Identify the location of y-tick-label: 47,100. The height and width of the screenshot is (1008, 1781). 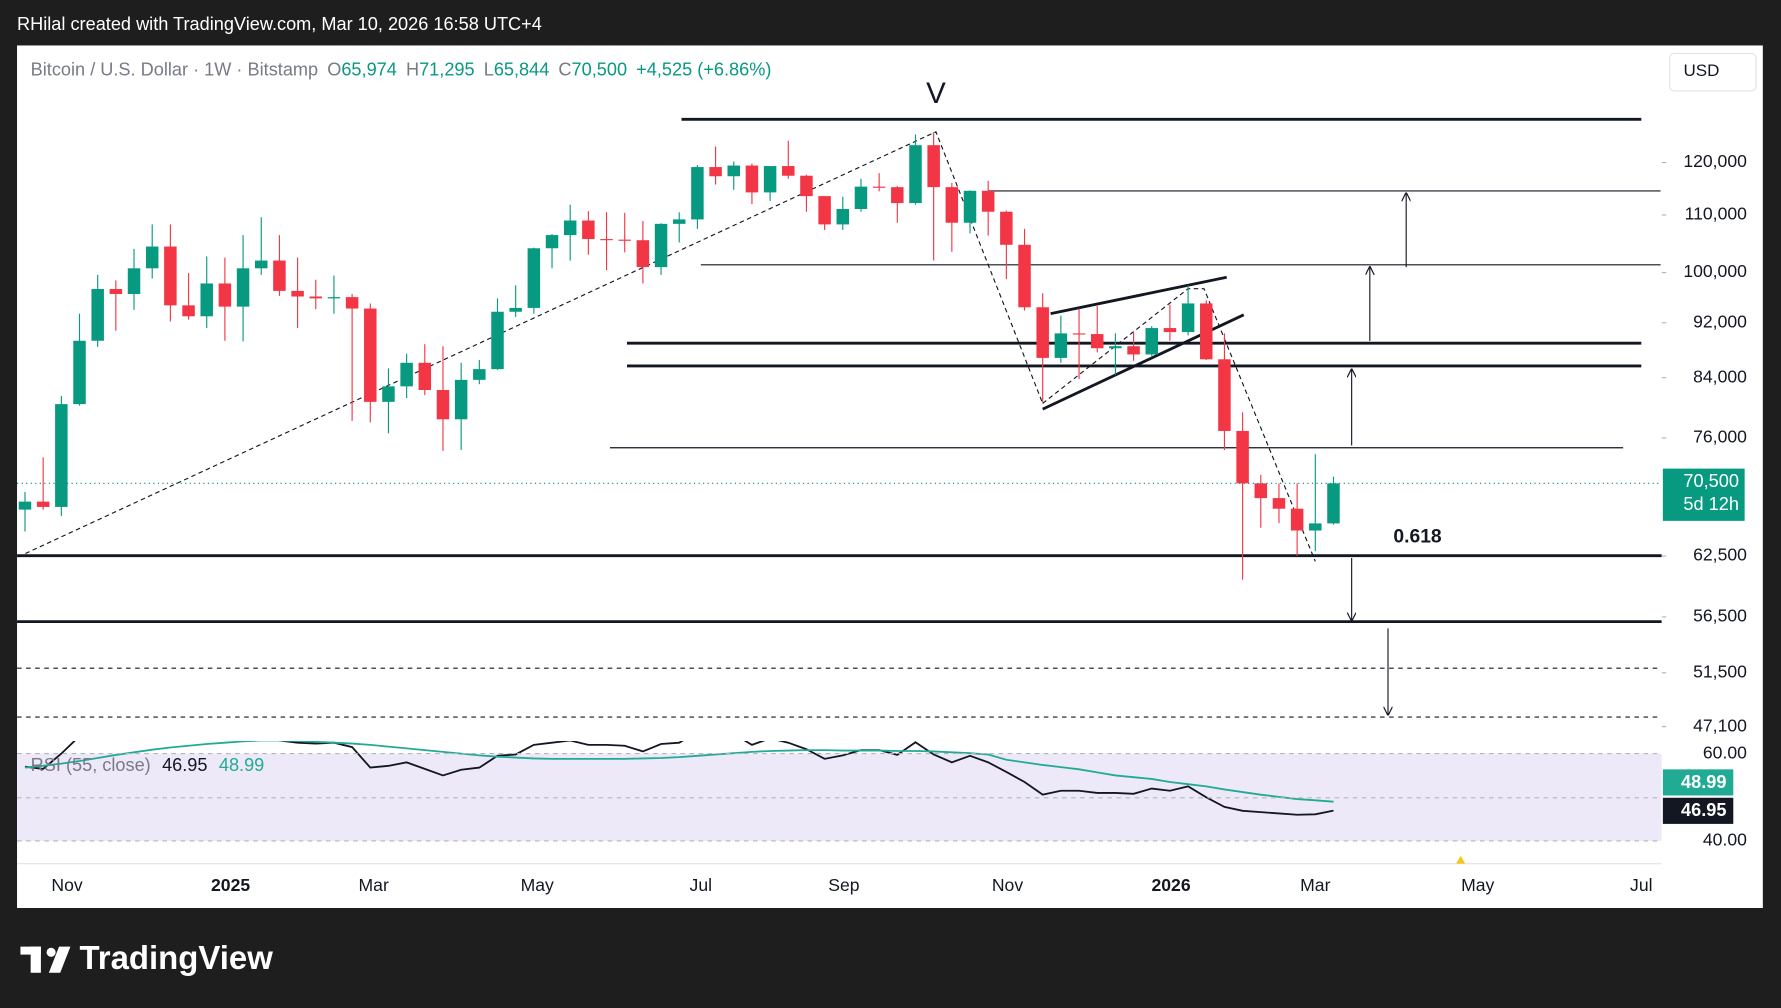
(1720, 725).